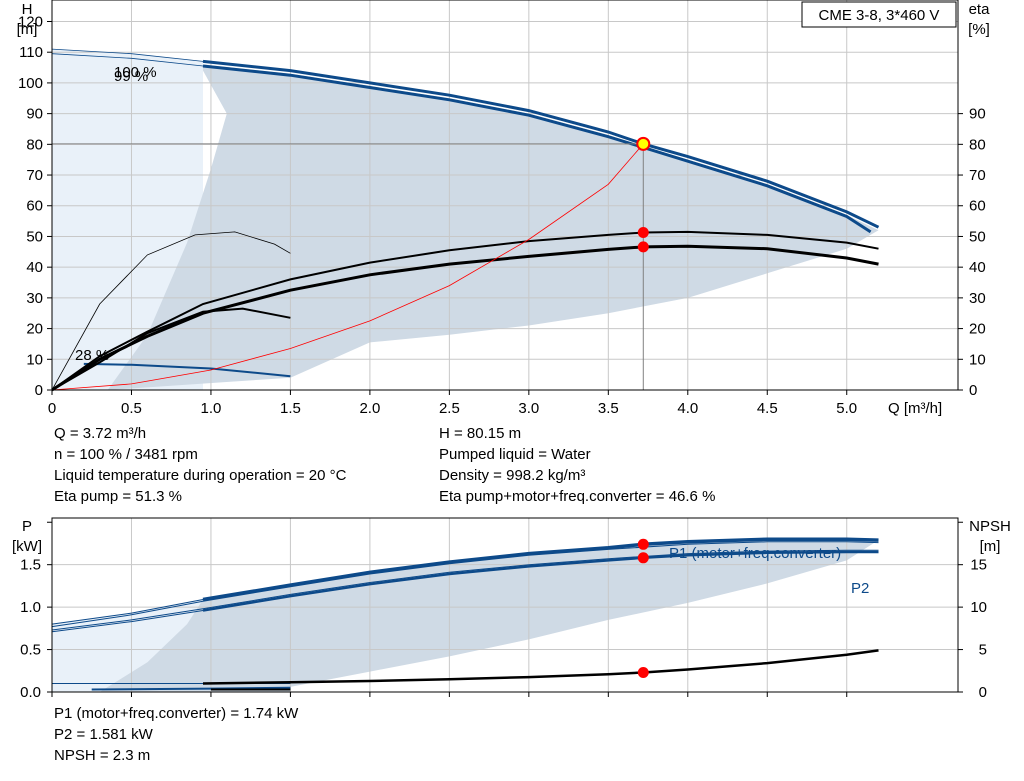  I want to click on top-x-tick-label: 0, so click(52, 408).